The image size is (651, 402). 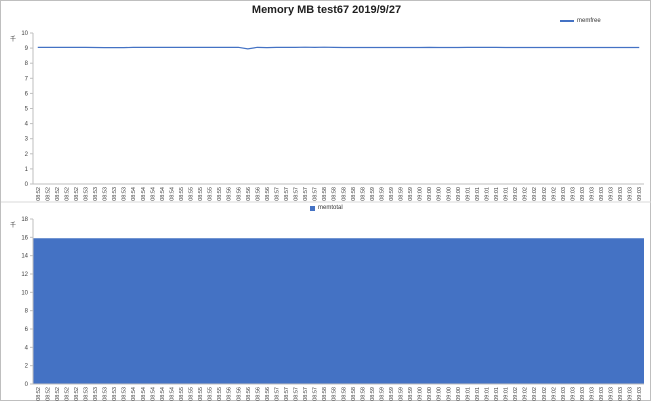 What do you see at coordinates (27, 185) in the screenshot?
I see `top-y-tick-label: 0` at bounding box center [27, 185].